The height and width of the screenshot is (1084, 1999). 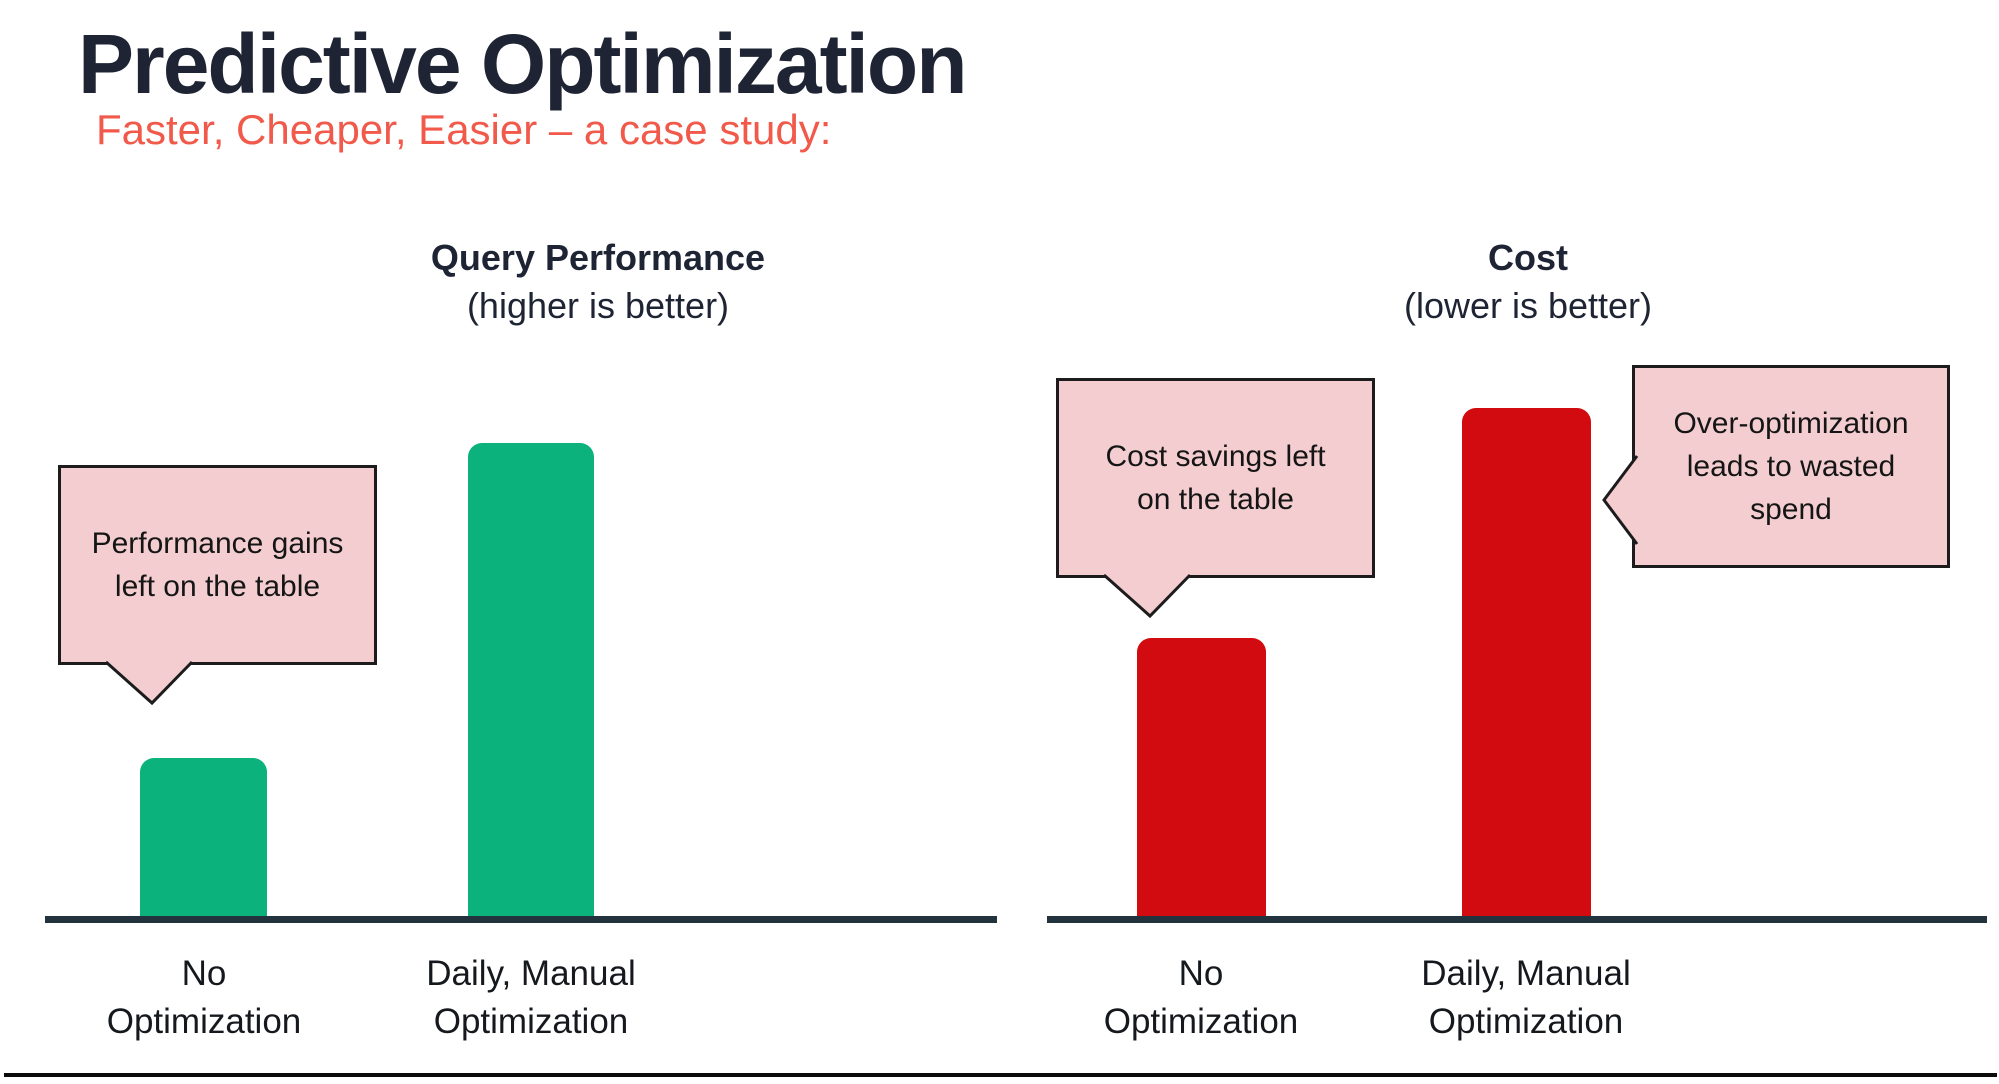 I want to click on chart-subtitle-text: (higher is better), so click(x=598, y=305).